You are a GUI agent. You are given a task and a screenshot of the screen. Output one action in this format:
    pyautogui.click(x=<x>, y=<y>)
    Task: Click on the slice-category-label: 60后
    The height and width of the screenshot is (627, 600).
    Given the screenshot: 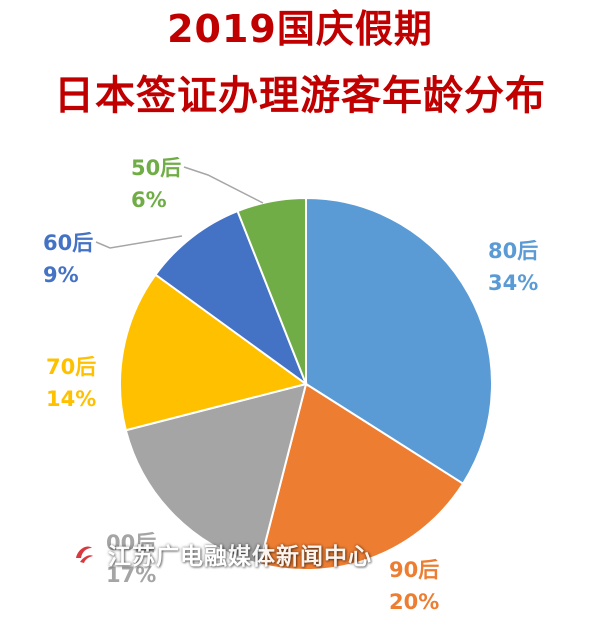 What is the action you would take?
    pyautogui.click(x=68, y=243)
    